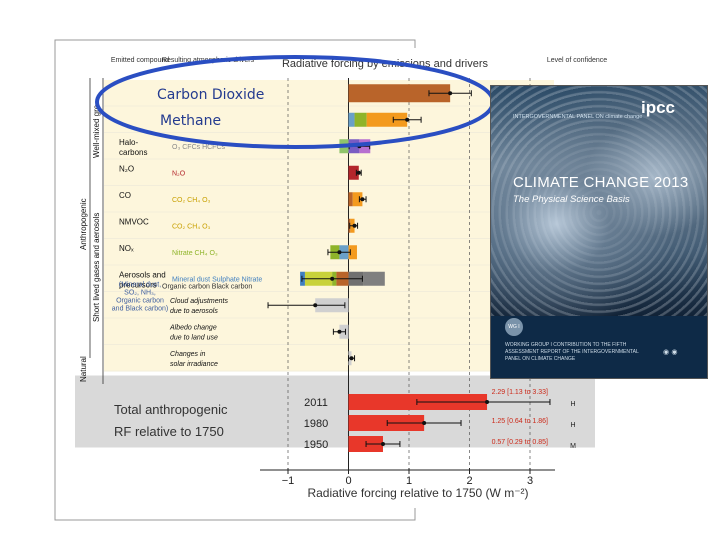  Describe the element at coordinates (670, 352) in the screenshot. I see `un-logos-icon: ◉ ◉` at that location.